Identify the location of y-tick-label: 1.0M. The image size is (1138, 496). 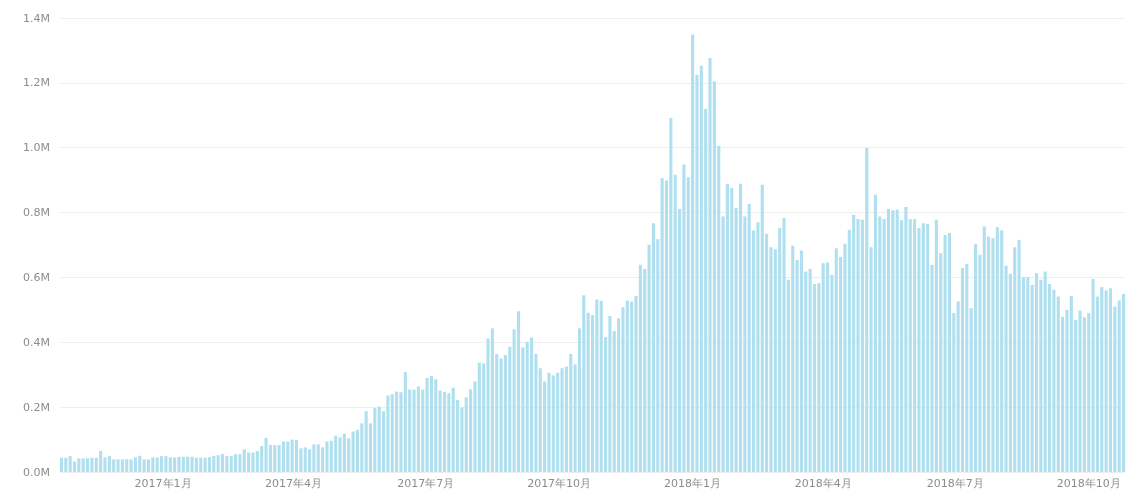
(36, 148).